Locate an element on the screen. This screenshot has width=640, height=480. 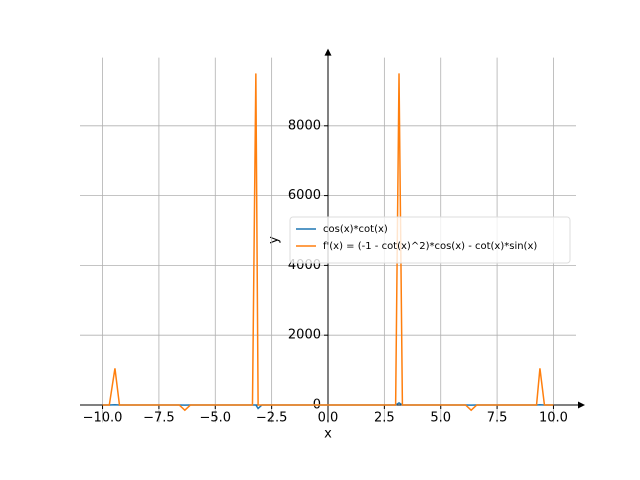
y-tick-label: 8000 is located at coordinates (304, 125).